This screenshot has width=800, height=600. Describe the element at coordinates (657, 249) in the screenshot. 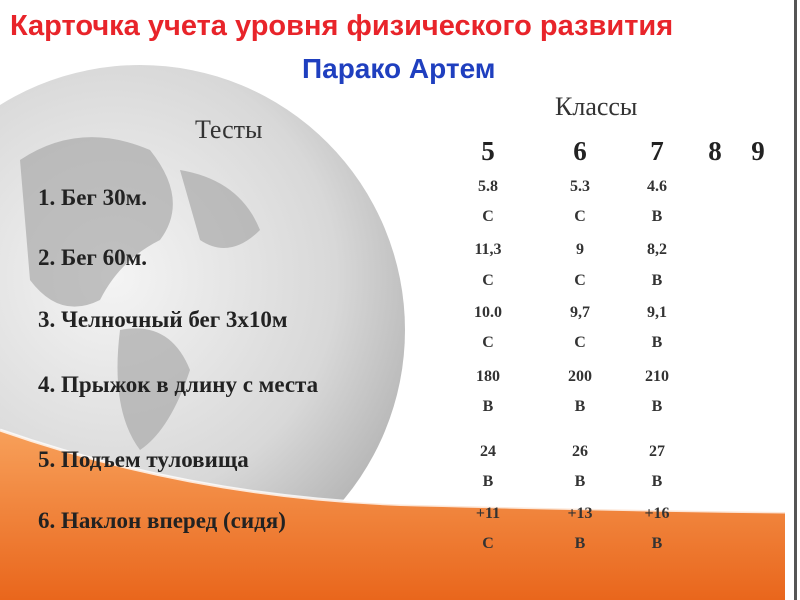

I see `result-value: 8,2` at that location.